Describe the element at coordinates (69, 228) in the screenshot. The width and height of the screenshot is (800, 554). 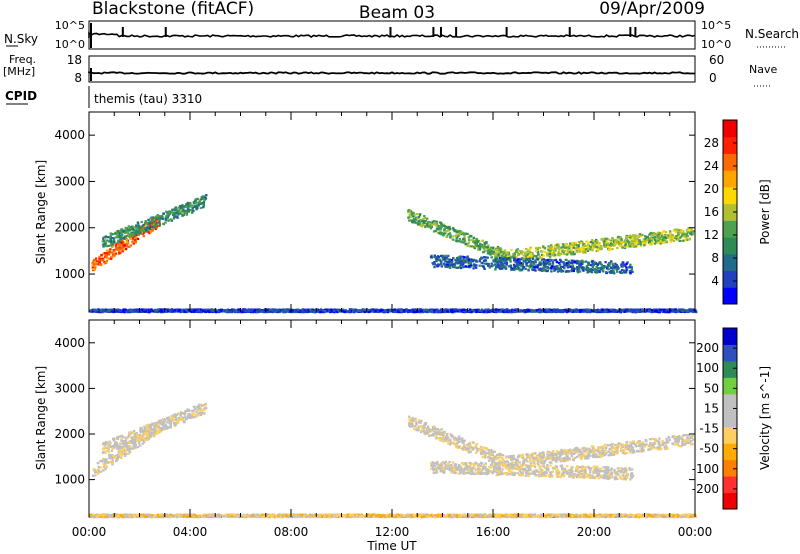
I see `y-tick-label: 2000` at that location.